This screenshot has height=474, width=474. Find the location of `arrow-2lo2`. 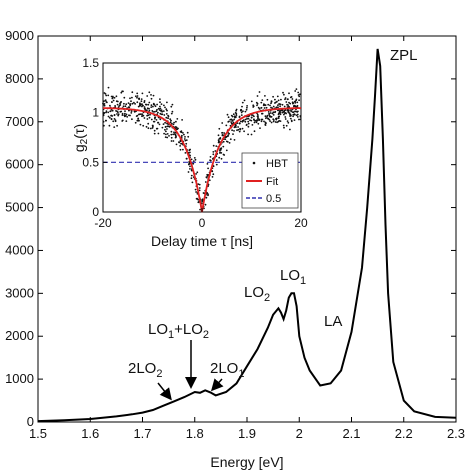

arrow-2lo2 is located at coordinates (164, 391).